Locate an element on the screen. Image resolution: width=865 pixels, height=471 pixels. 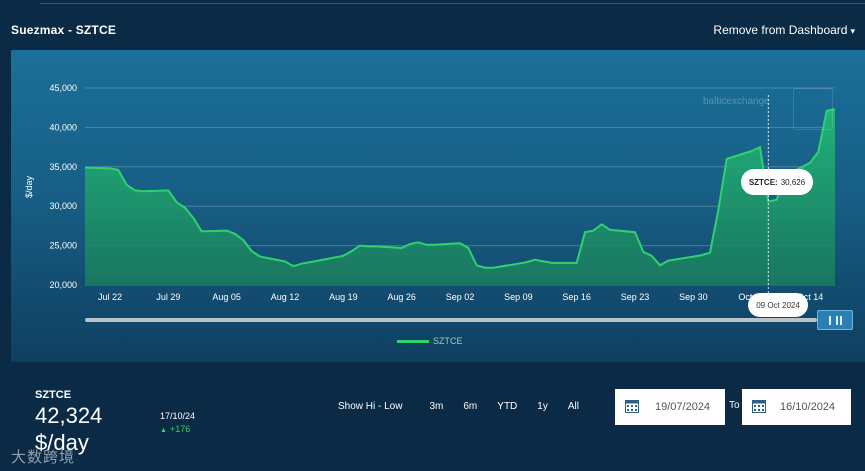
from-date-input: 19/07/2024 is located at coordinates (670, 407).